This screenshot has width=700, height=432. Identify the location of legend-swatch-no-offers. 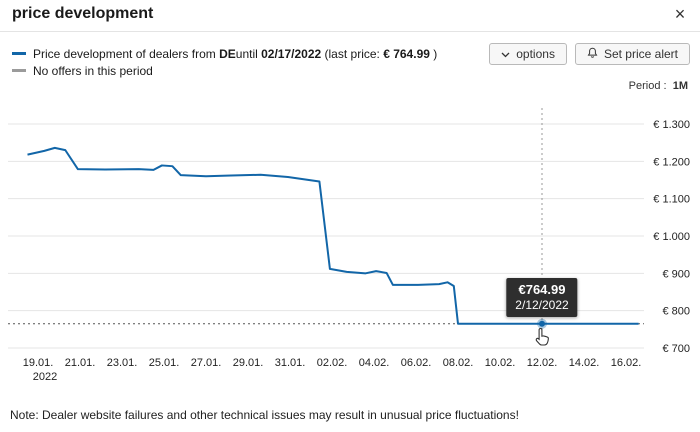
(19, 70).